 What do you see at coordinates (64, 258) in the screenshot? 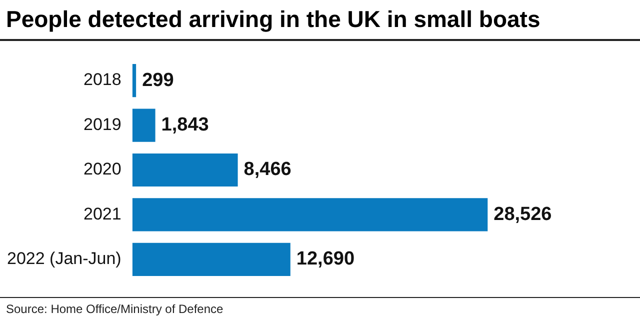
I see `y-tick-label: 2022 (Jan-Jun)` at bounding box center [64, 258].